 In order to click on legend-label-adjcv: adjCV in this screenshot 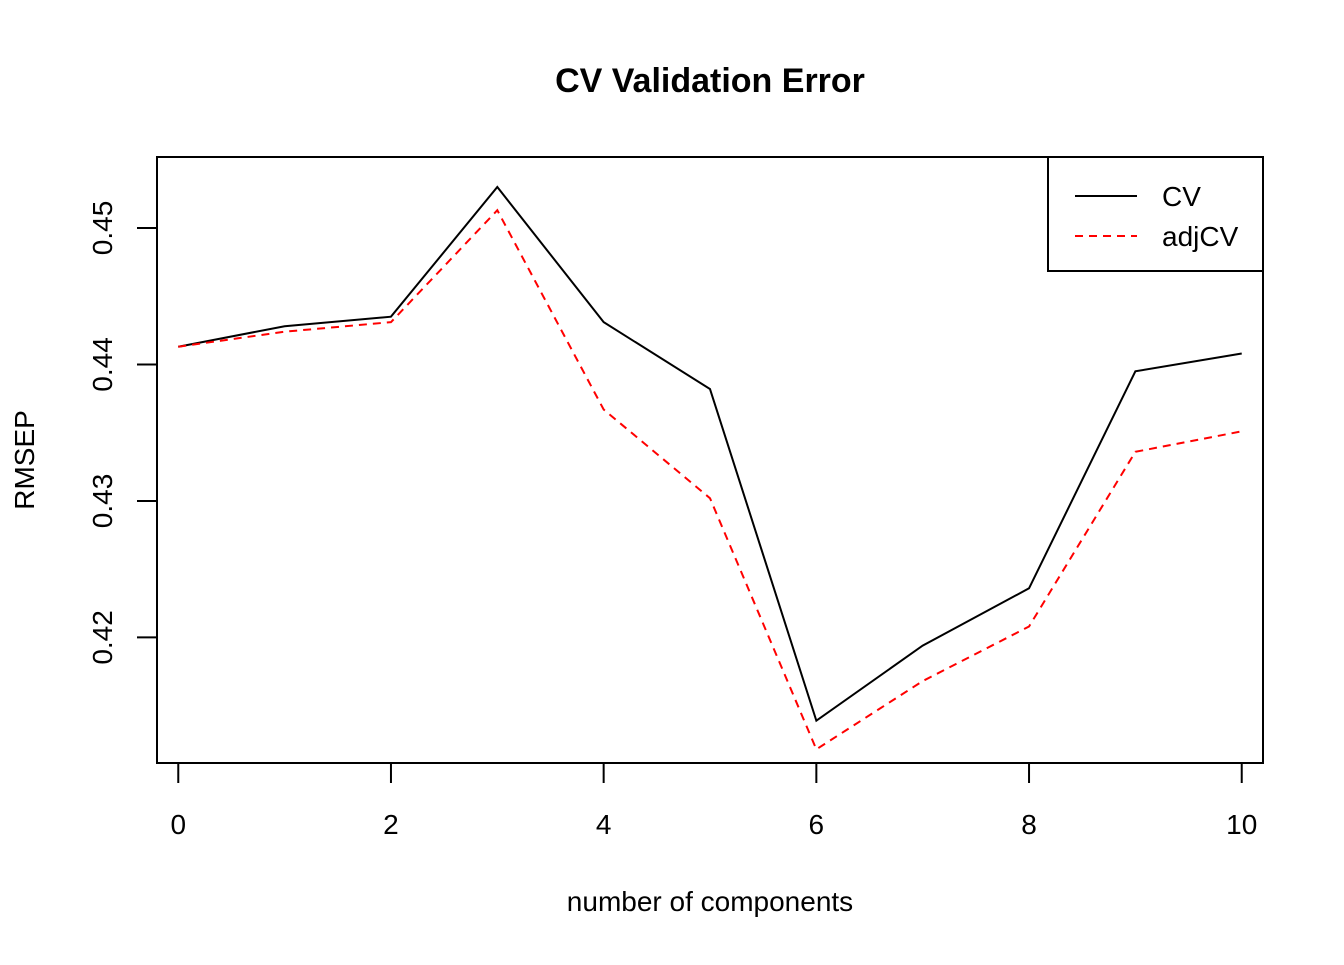, I will do `click(1200, 236)`.